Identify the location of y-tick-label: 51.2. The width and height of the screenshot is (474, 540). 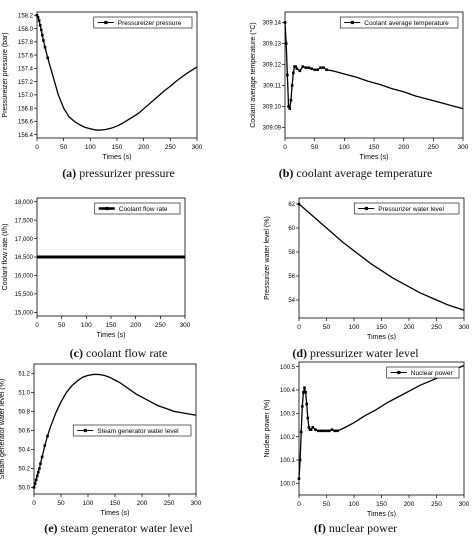
(24, 375).